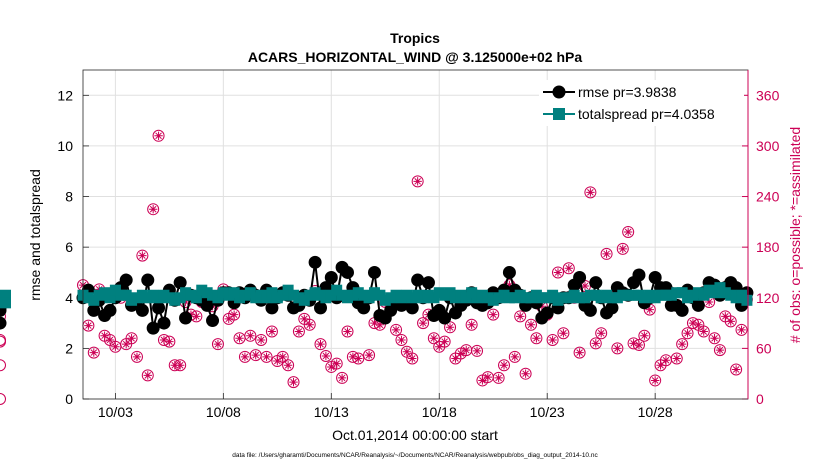 The width and height of the screenshot is (830, 470). Describe the element at coordinates (795, 235) in the screenshot. I see `y2-axis-label: # of obs: o=possible; *=assimilated` at that location.